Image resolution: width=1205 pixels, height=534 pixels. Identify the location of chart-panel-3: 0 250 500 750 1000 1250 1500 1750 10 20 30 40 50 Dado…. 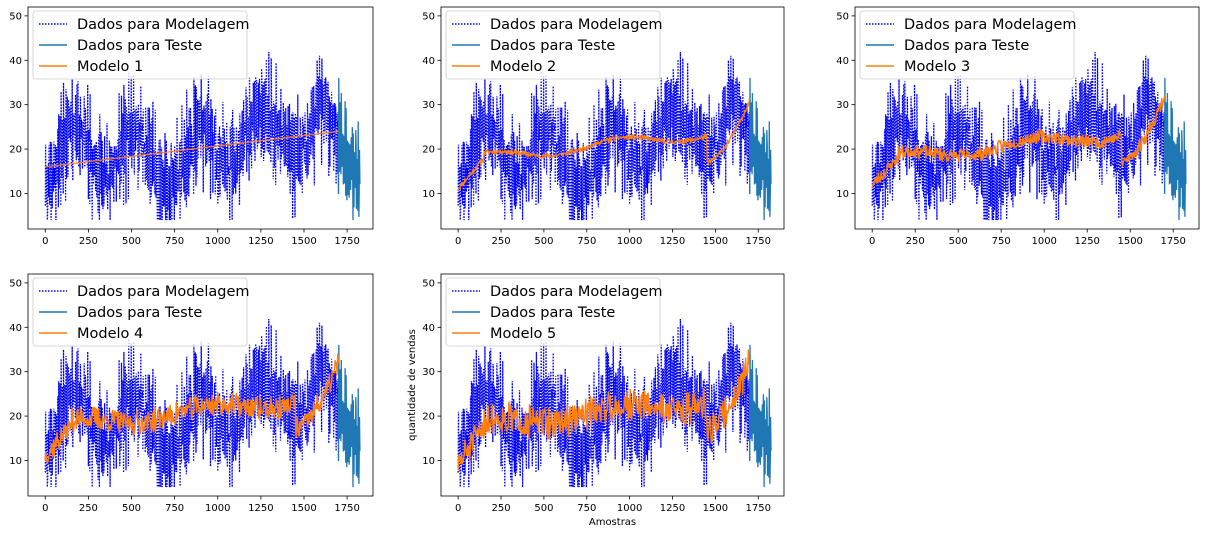
(1018, 126).